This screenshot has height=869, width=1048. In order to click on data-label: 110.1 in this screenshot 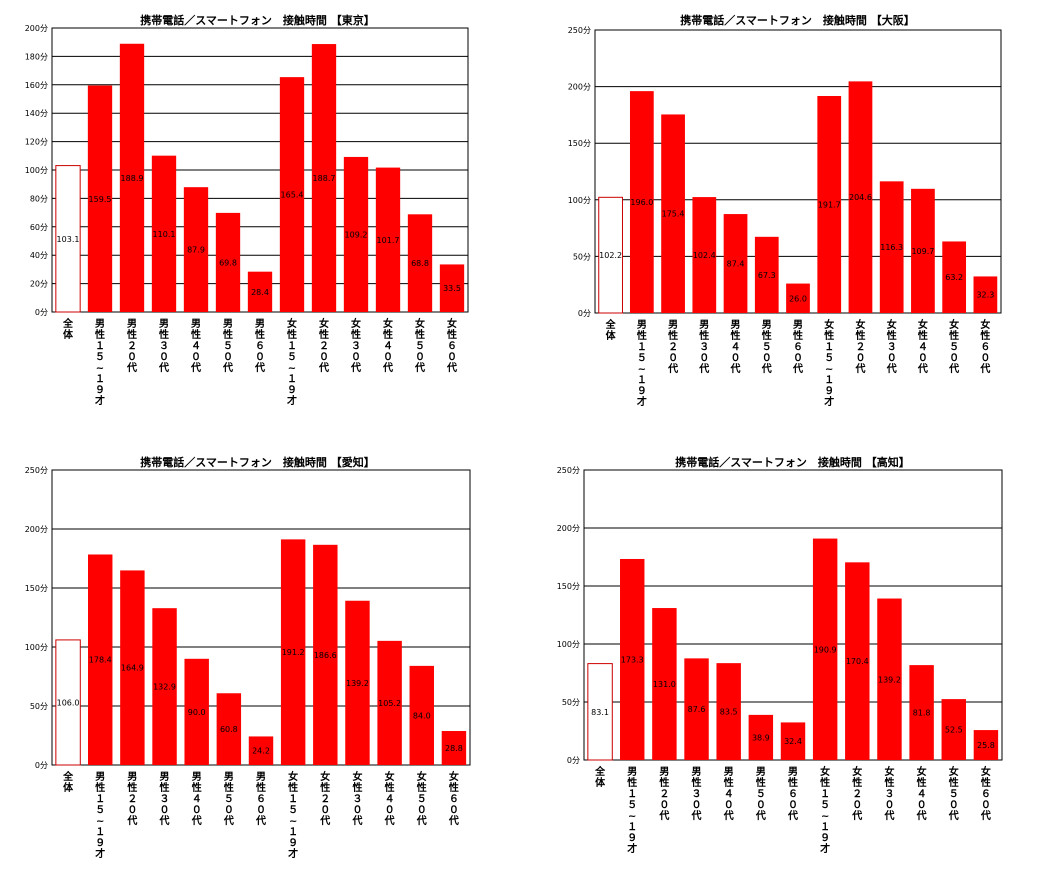, I will do `click(164, 234)`.